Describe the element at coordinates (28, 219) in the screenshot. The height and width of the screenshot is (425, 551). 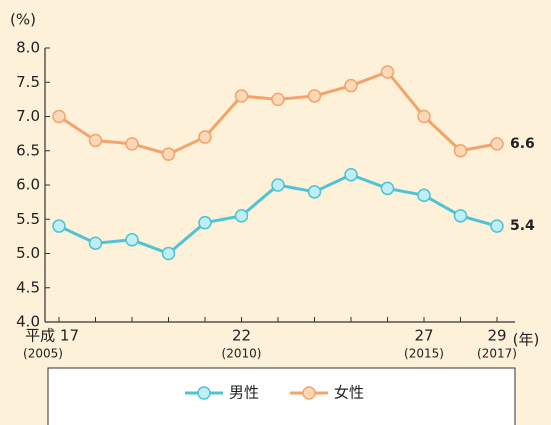
I see `y-tick-label: 5.5` at that location.